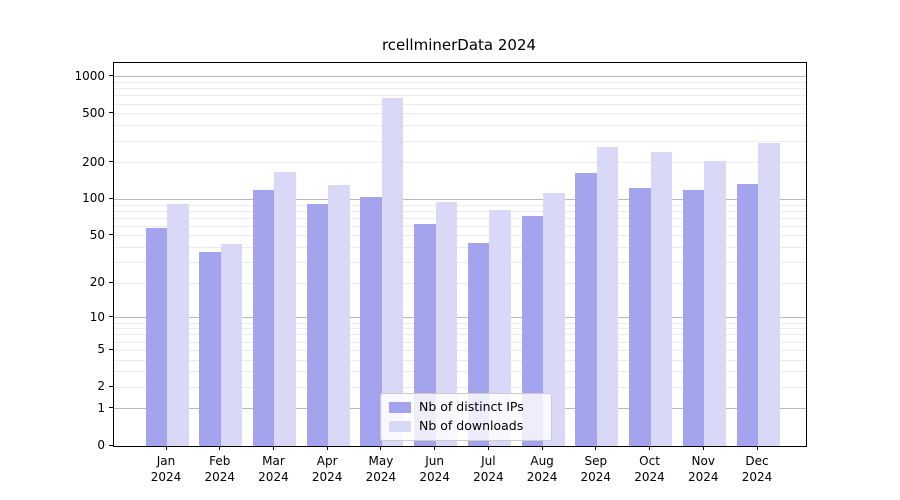 The height and width of the screenshot is (500, 900). I want to click on x-tick-label: Aug 2024, so click(542, 469).